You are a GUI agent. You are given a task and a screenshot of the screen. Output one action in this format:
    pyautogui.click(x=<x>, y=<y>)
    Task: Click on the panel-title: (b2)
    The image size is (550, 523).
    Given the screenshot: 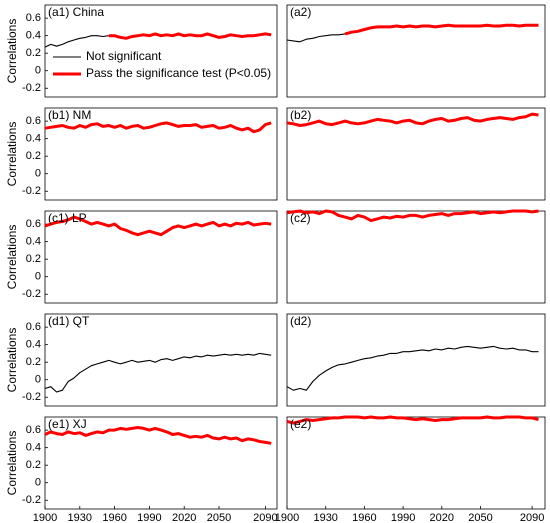 What is the action you would take?
    pyautogui.click(x=300, y=115)
    